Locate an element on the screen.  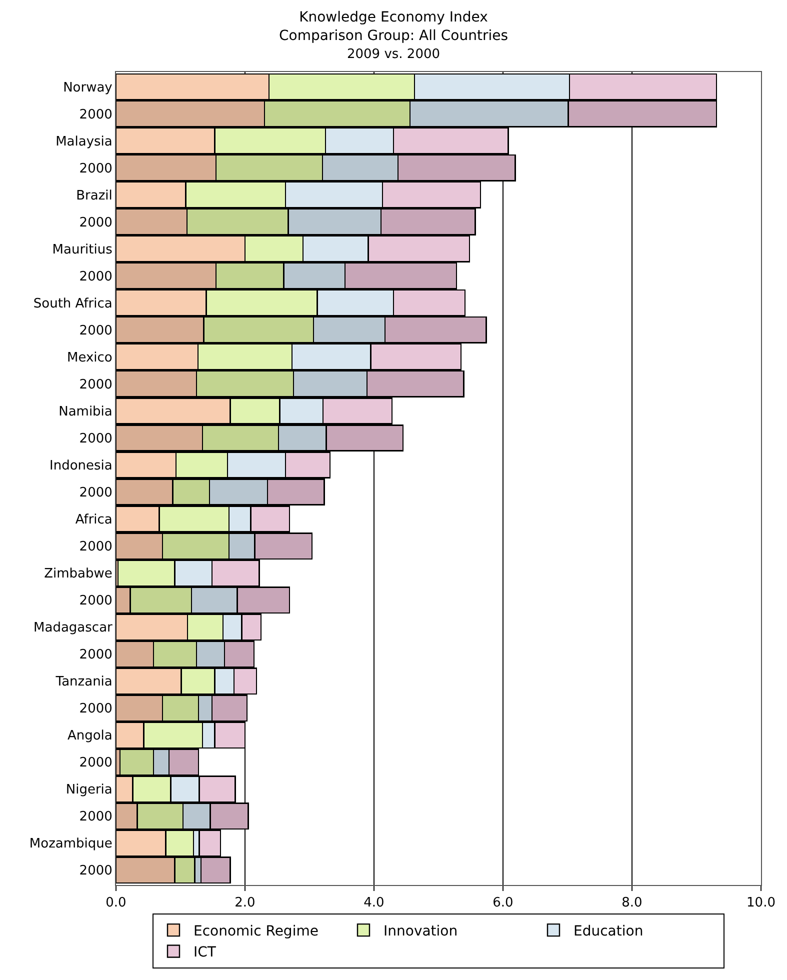
y-tick-label: Africa is located at coordinates (93, 520).